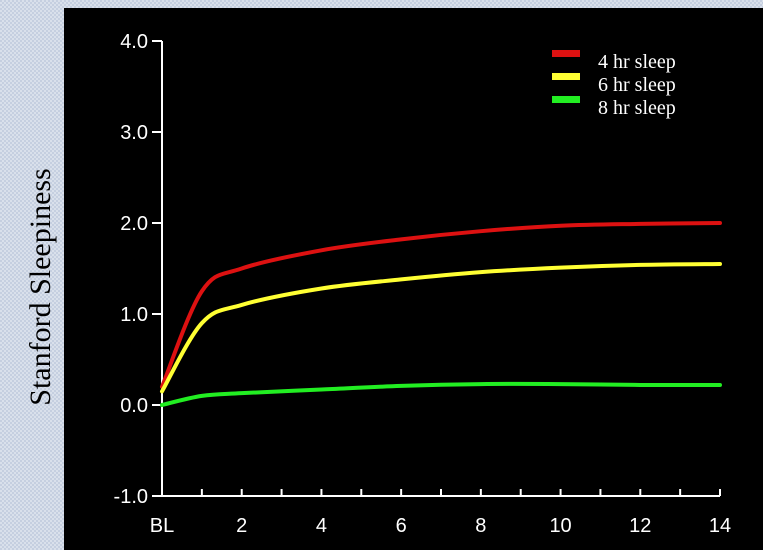 The width and height of the screenshot is (763, 550). What do you see at coordinates (134, 315) in the screenshot?
I see `y-tick-label: 1.0` at bounding box center [134, 315].